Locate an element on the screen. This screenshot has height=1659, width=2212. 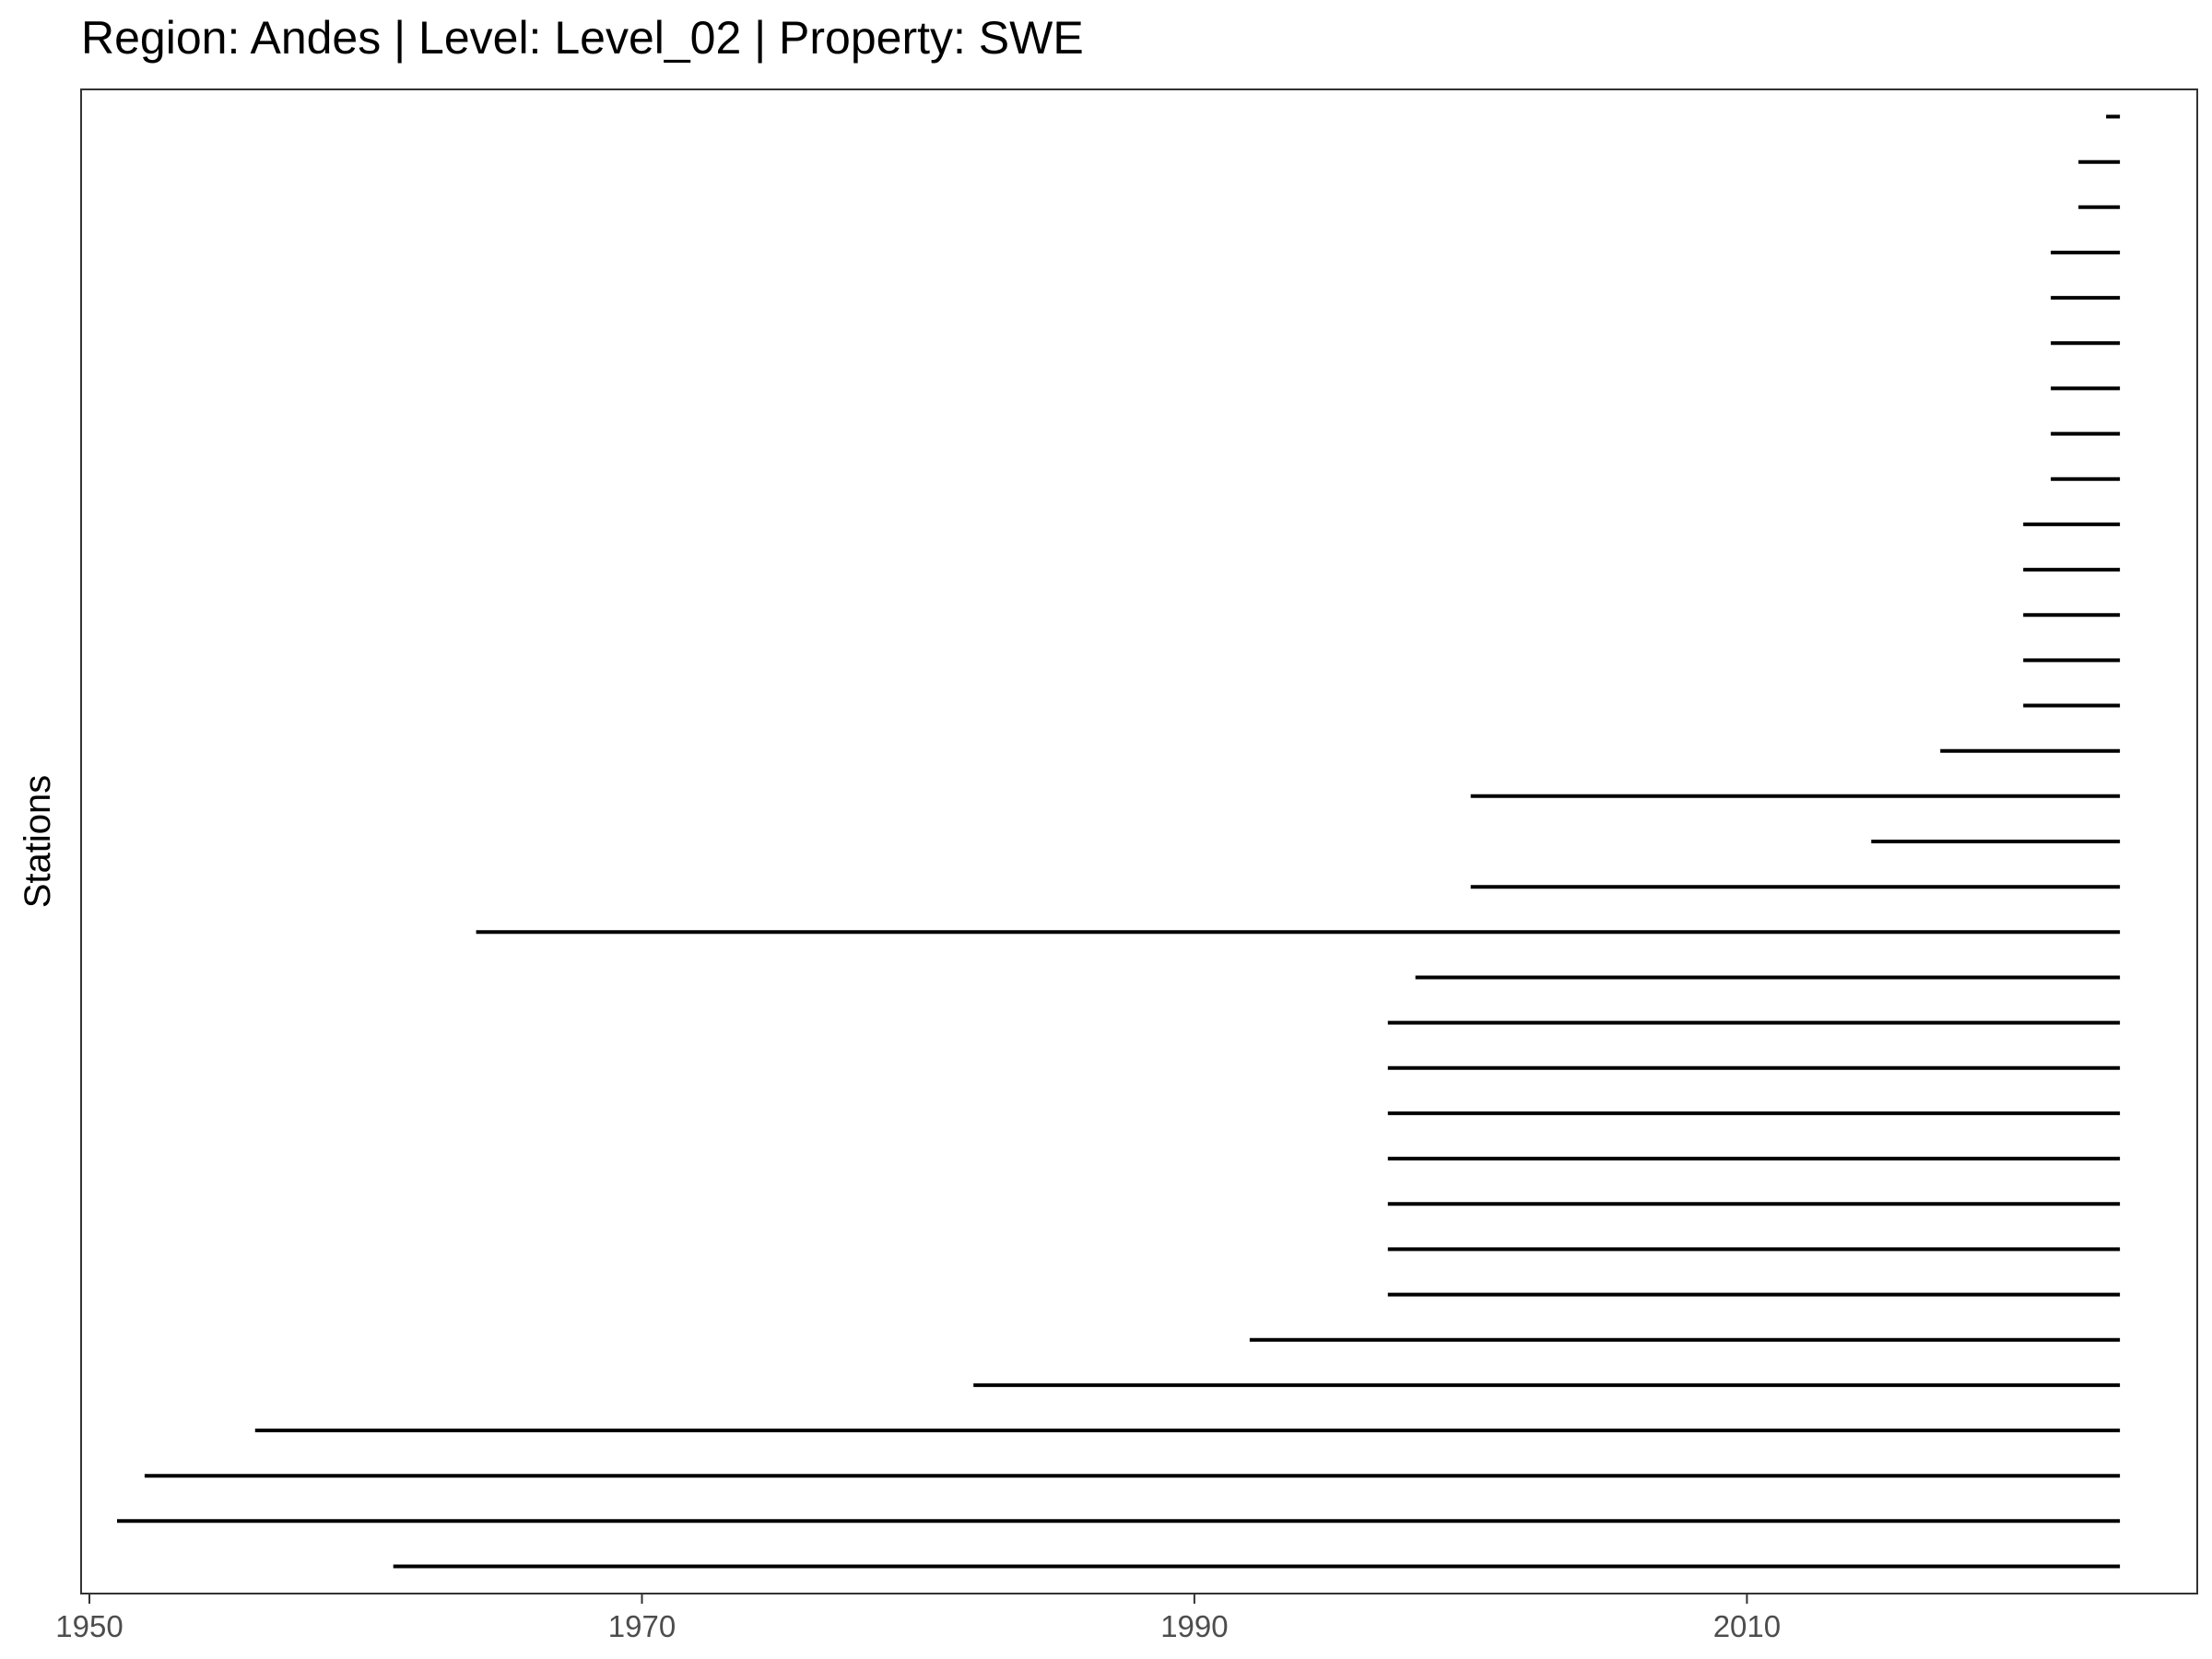
x-tick-label-1970: 1970 is located at coordinates (642, 1626).